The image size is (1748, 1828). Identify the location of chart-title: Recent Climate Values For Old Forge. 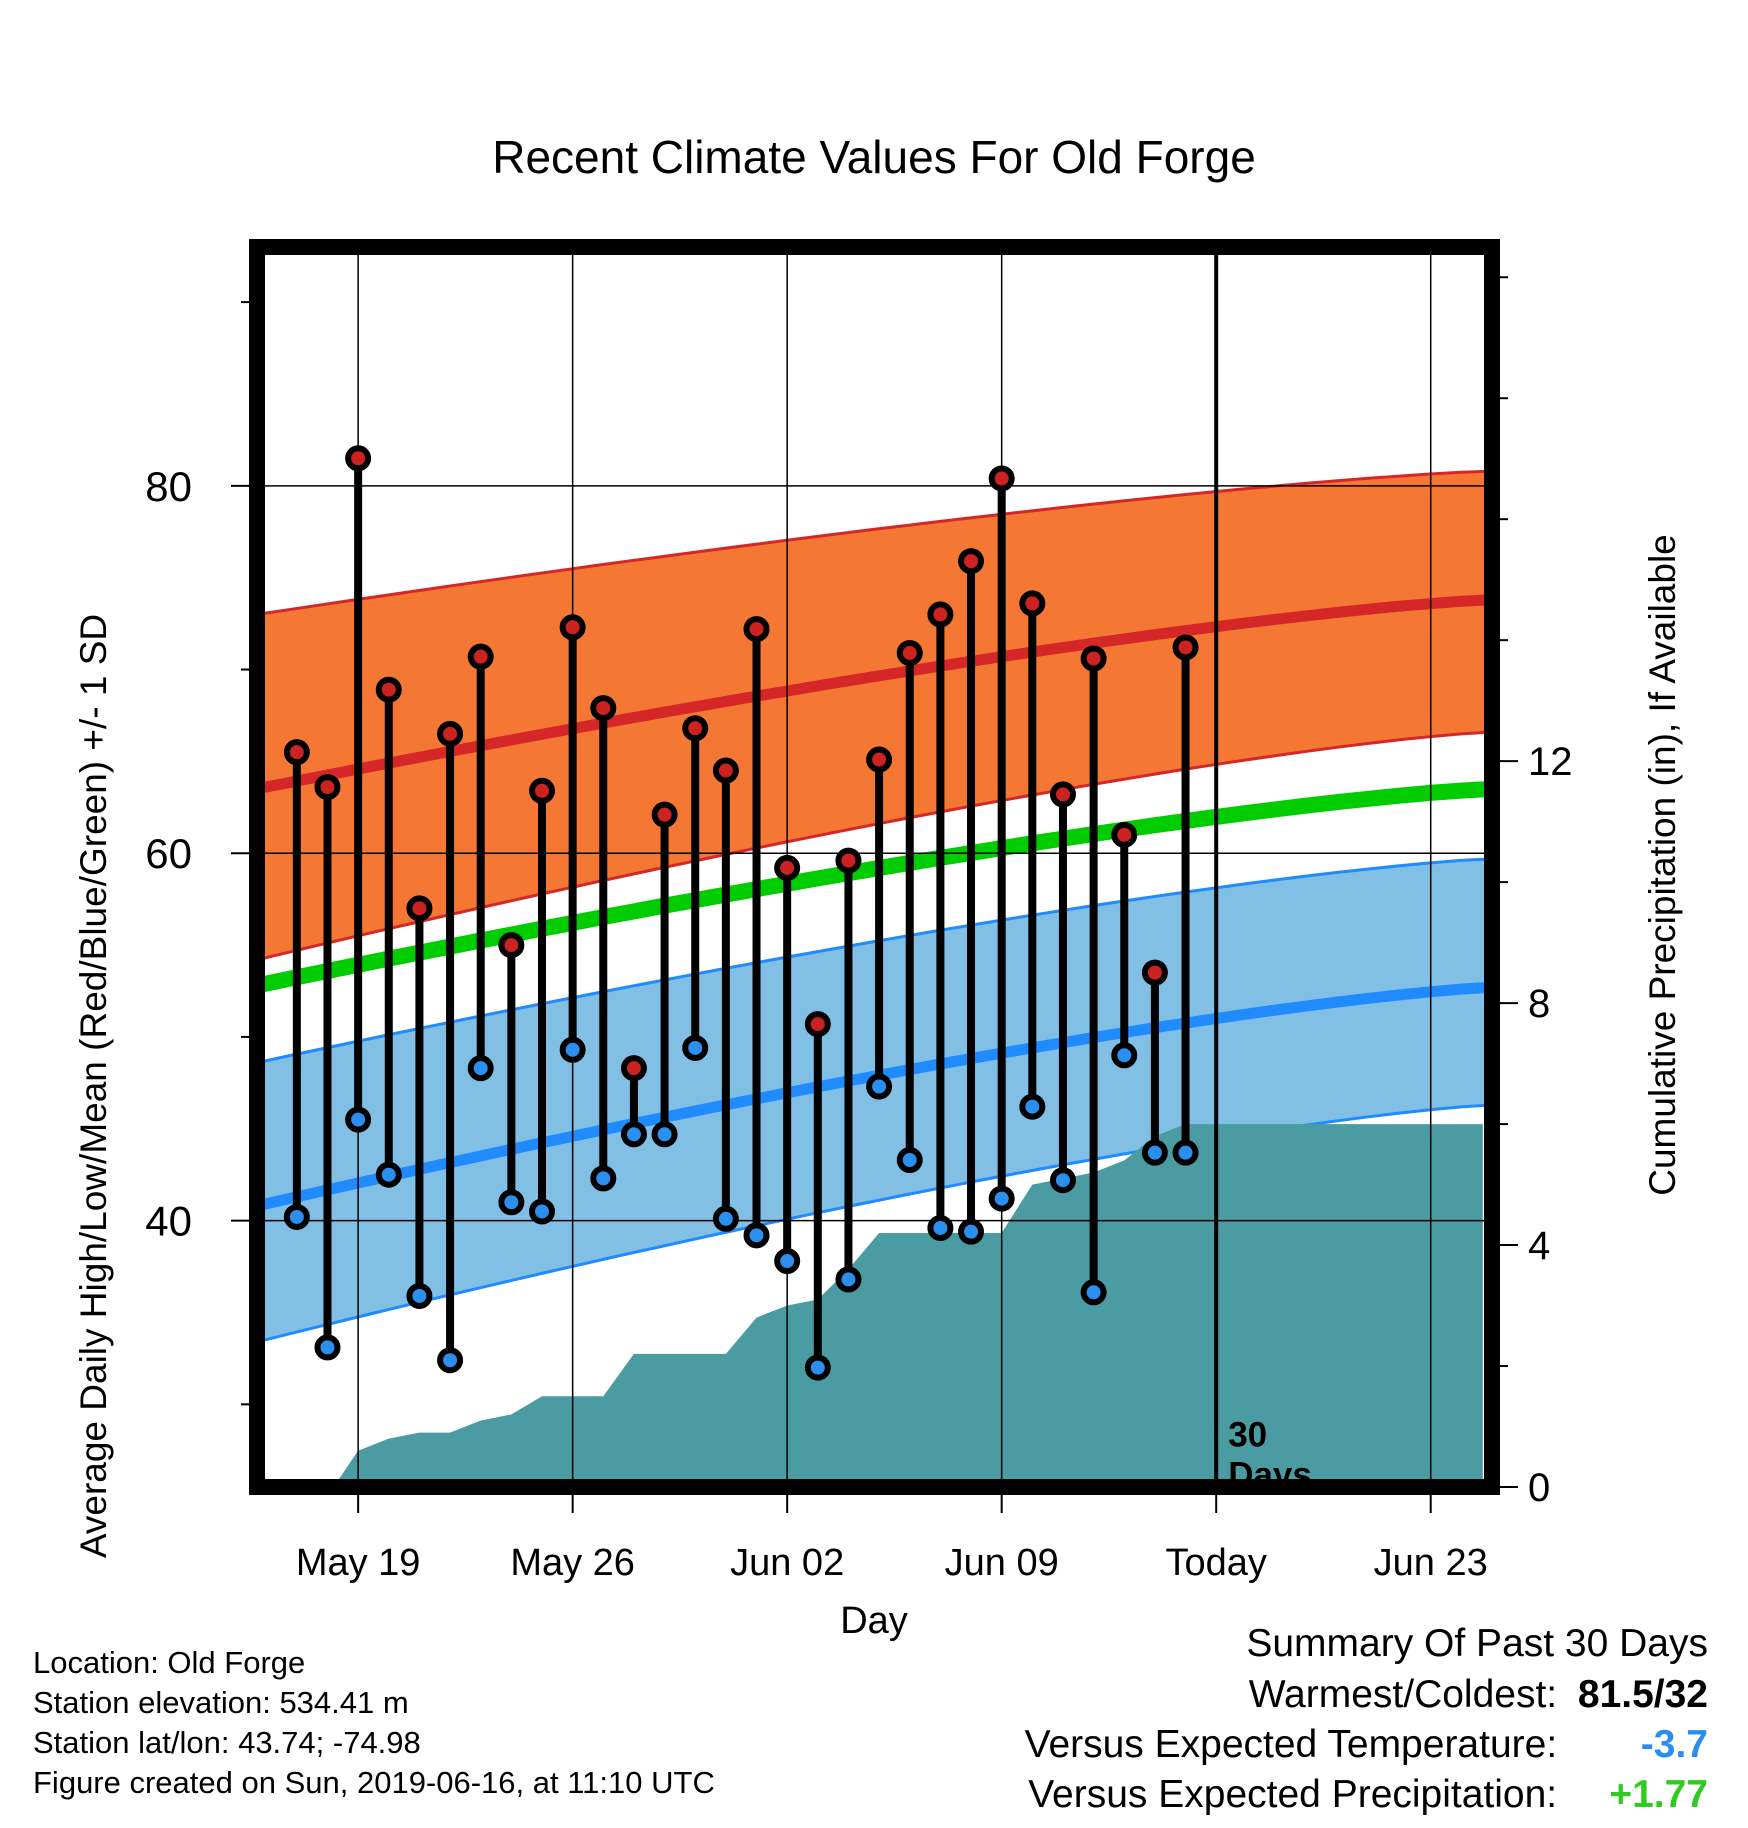
(874, 157).